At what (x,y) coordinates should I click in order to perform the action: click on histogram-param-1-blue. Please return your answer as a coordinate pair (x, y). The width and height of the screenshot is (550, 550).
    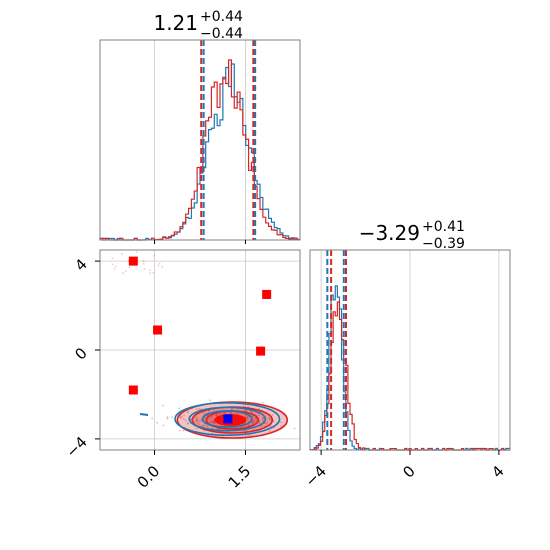
    Looking at the image, I should click on (199, 152).